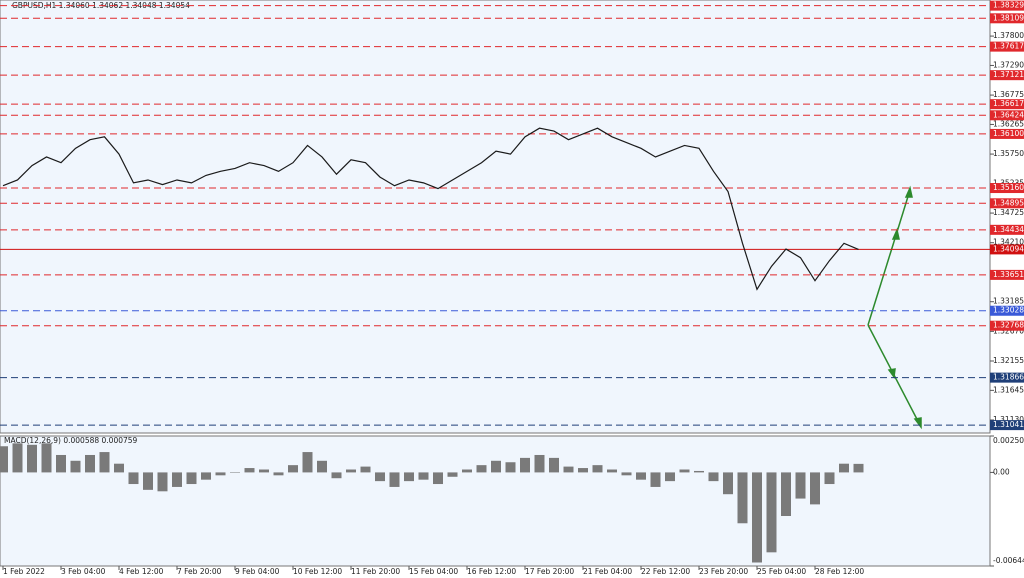  I want to click on level-label: 1.31041, so click(1008, 424).